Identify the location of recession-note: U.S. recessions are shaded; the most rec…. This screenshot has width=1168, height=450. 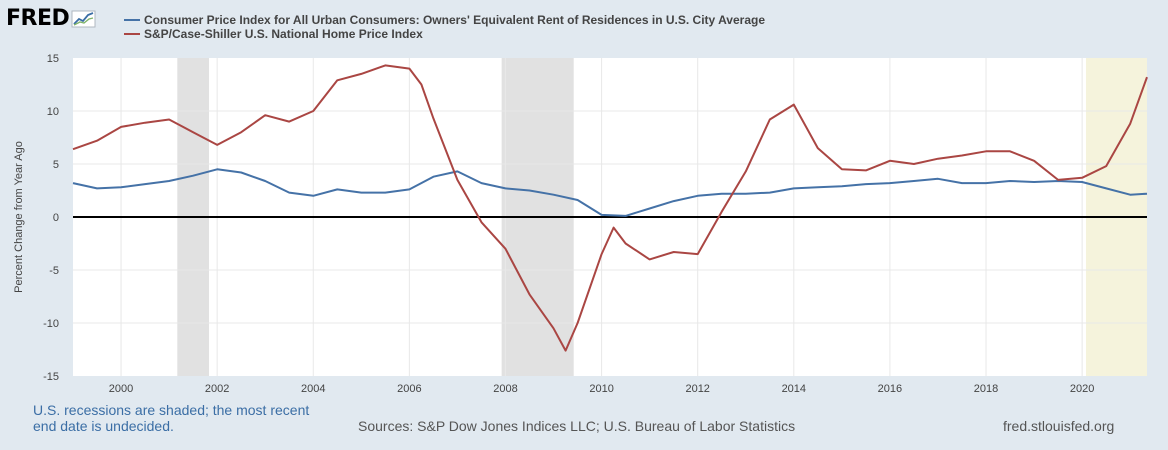
(183, 418).